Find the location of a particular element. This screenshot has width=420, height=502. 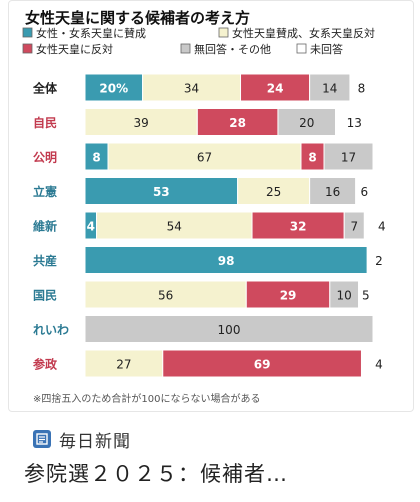

bar-row: 共産 98 2 is located at coordinates (208, 260).